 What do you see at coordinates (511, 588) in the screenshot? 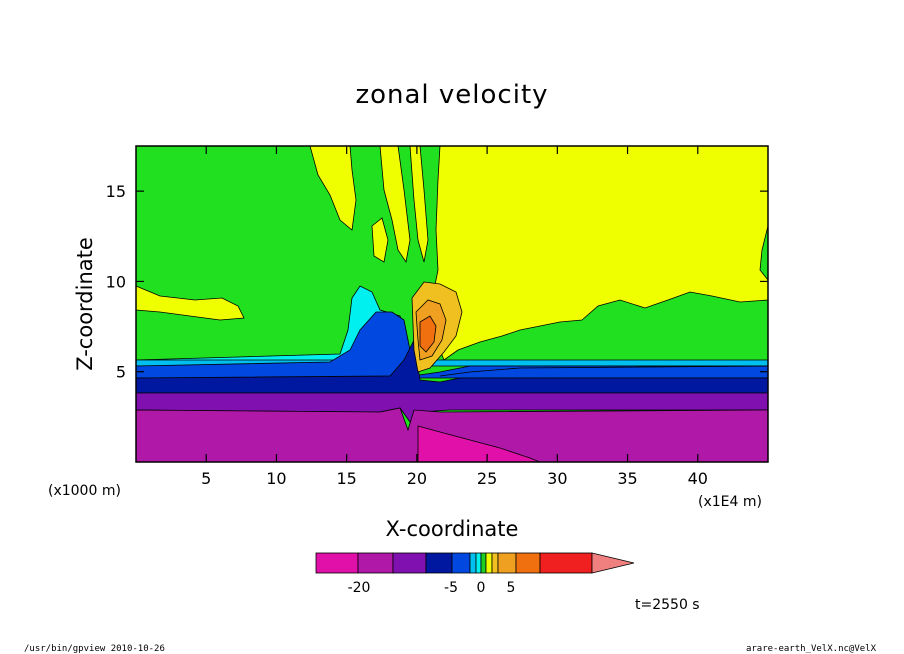
I see `colorbar-tick-label: 5` at bounding box center [511, 588].